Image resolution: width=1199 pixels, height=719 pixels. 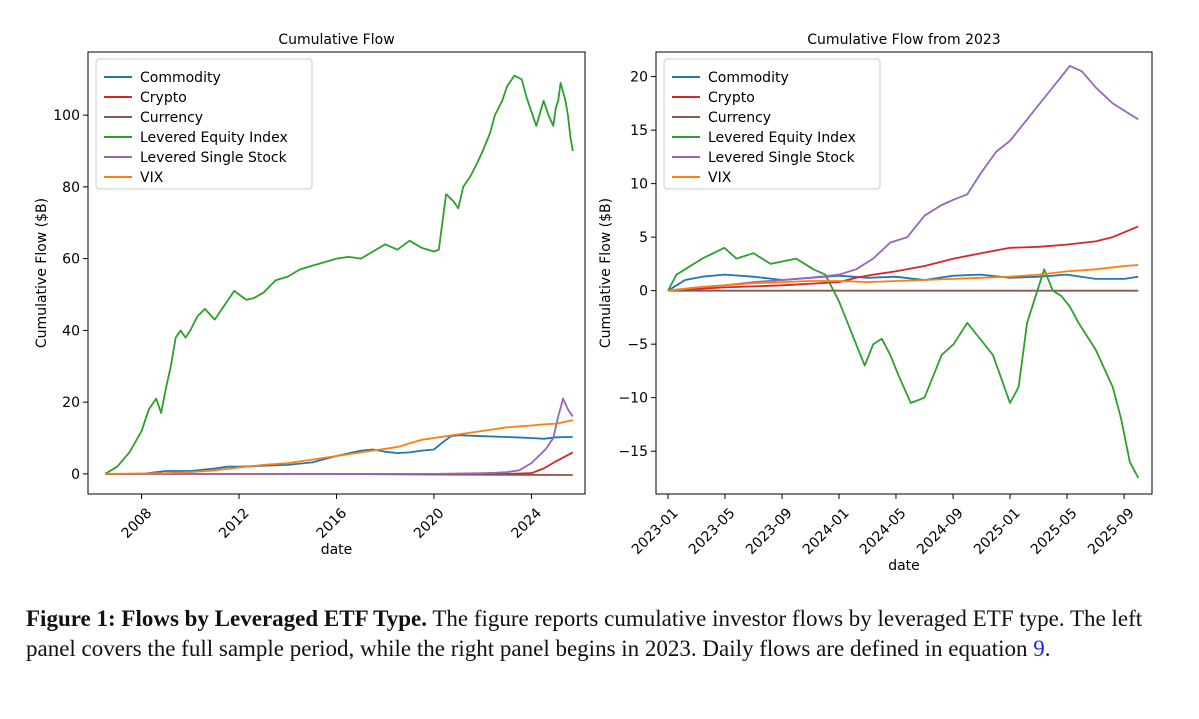 I want to click on x-tick-label: 2008, so click(x=137, y=523).